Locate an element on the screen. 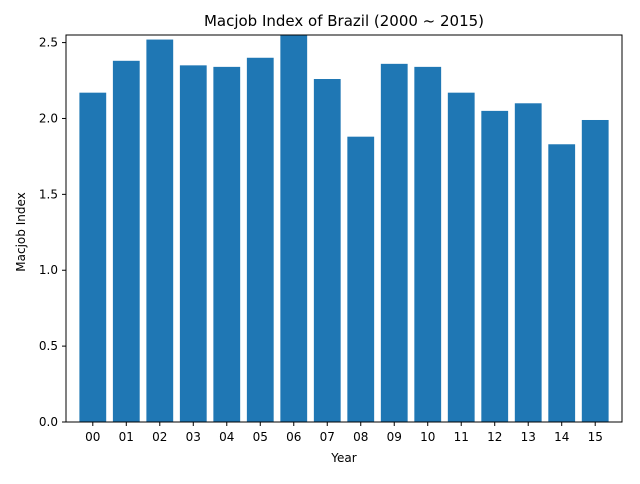  x-tick-label: 11 is located at coordinates (461, 437).